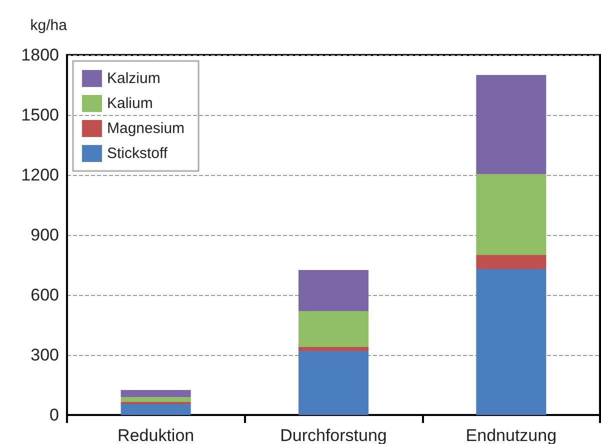 Image resolution: width=601 pixels, height=444 pixels. What do you see at coordinates (146, 128) in the screenshot?
I see `legend-label: Magnesium` at bounding box center [146, 128].